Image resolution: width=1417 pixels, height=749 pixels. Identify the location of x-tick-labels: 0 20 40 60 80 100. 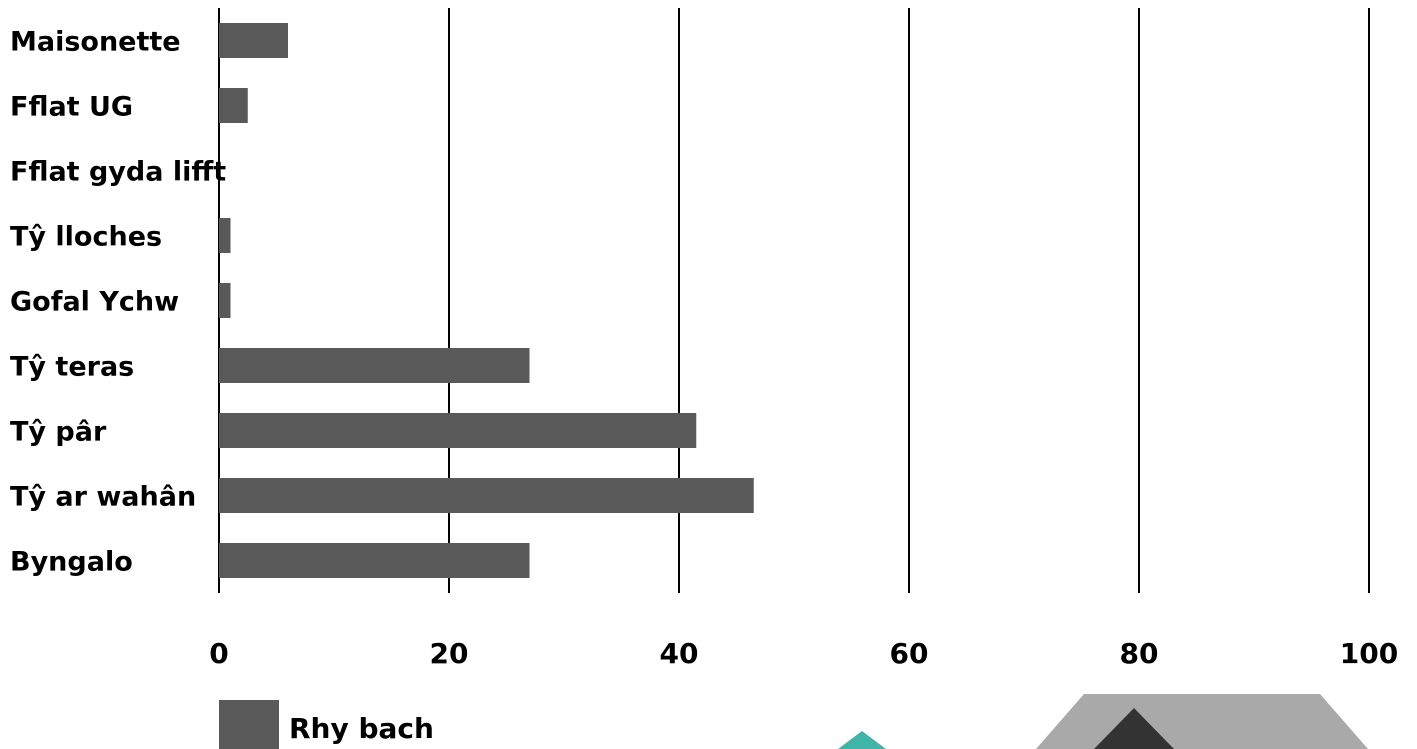
(803, 653).